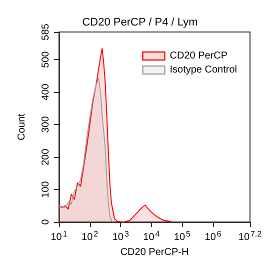  Describe the element at coordinates (154, 252) in the screenshot. I see `x-axis-title: CD20 PerCP-H` at that location.